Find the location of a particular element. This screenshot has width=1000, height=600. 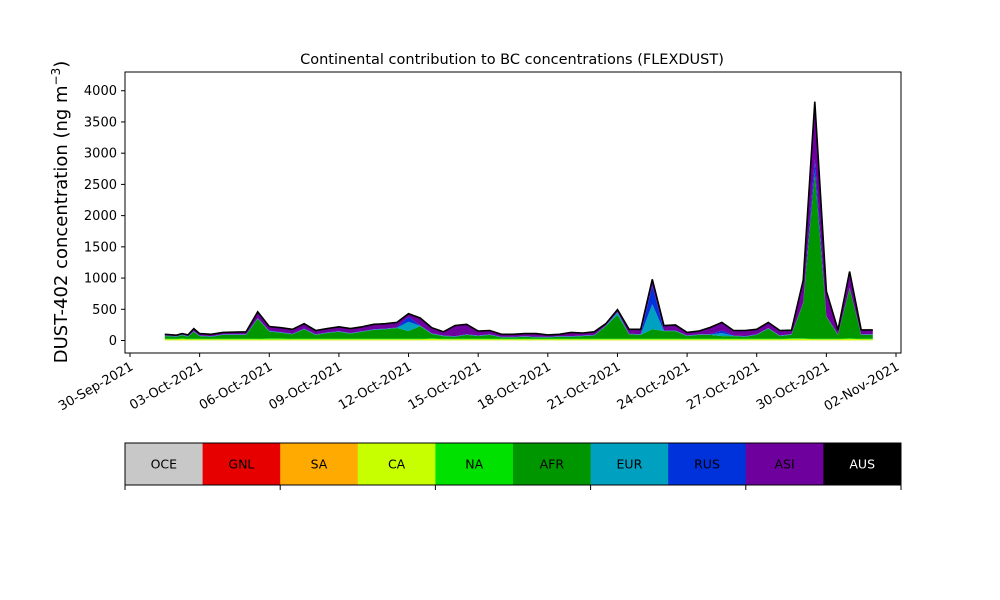

x-tick-label: 27-Oct-2021 is located at coordinates (723, 386).